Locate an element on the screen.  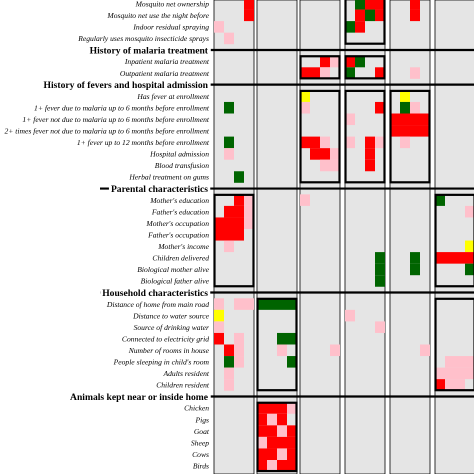
row-label: Chicken is located at coordinates (196, 408).